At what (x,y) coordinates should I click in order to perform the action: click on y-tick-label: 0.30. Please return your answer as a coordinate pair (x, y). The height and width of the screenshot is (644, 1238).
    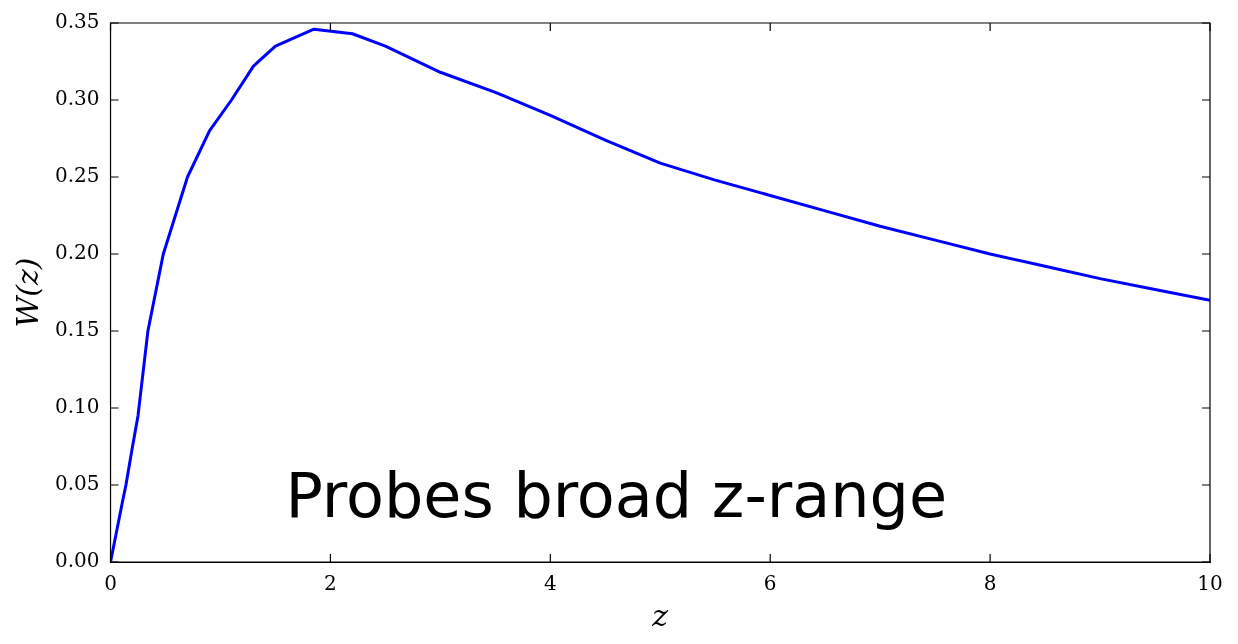
    Looking at the image, I should click on (77, 98).